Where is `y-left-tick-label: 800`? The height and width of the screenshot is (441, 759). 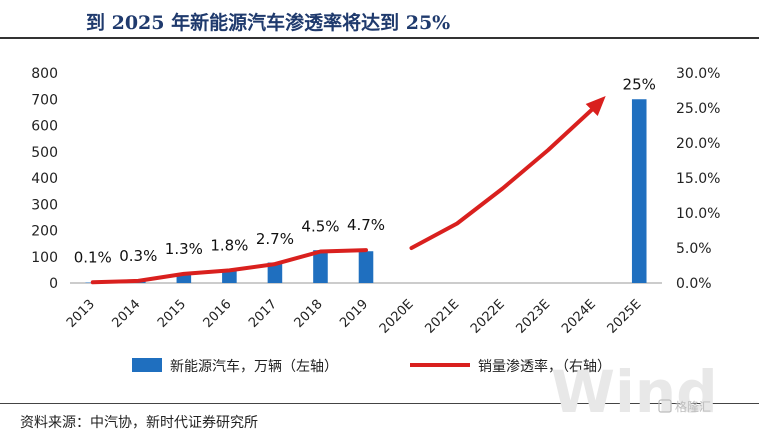 y-left-tick-label: 800 is located at coordinates (44, 74).